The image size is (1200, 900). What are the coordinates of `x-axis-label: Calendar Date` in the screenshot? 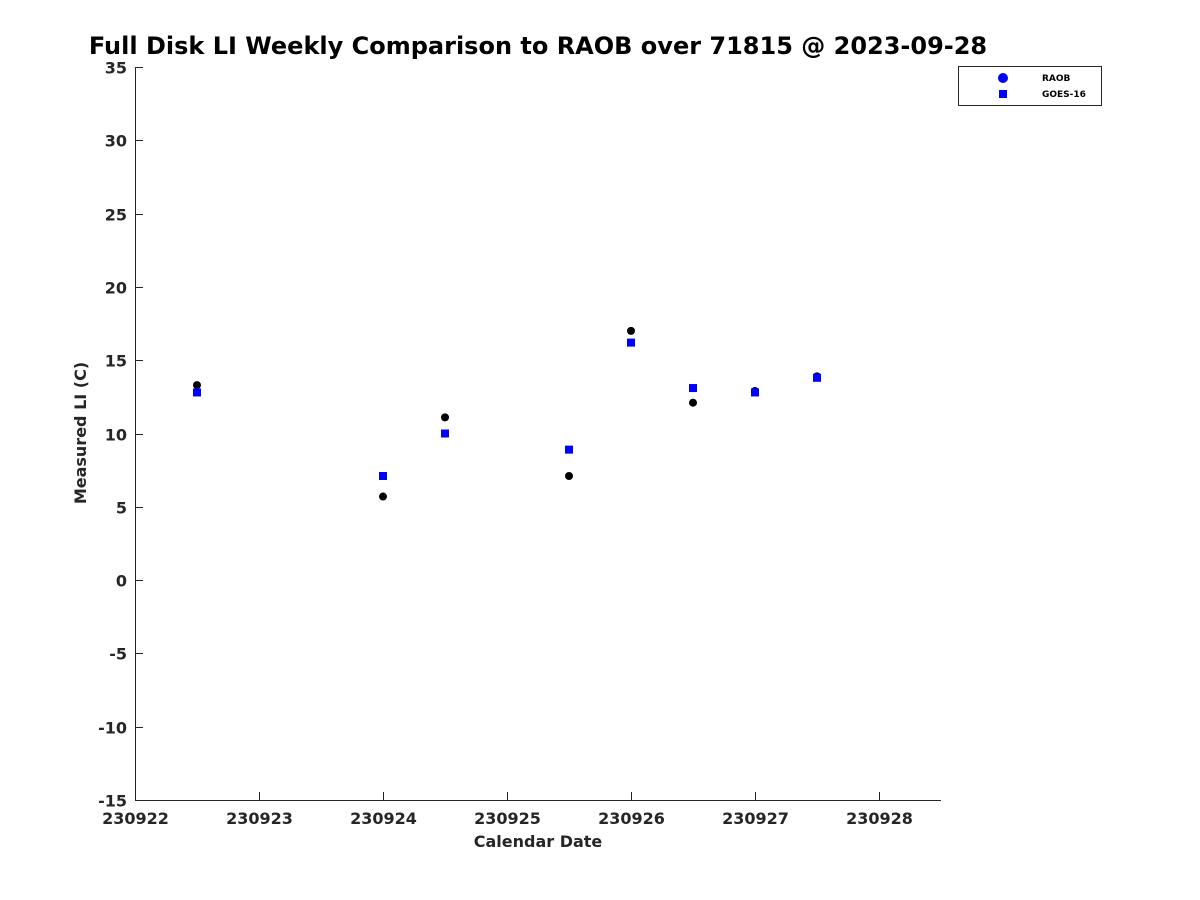 It's located at (538, 841).